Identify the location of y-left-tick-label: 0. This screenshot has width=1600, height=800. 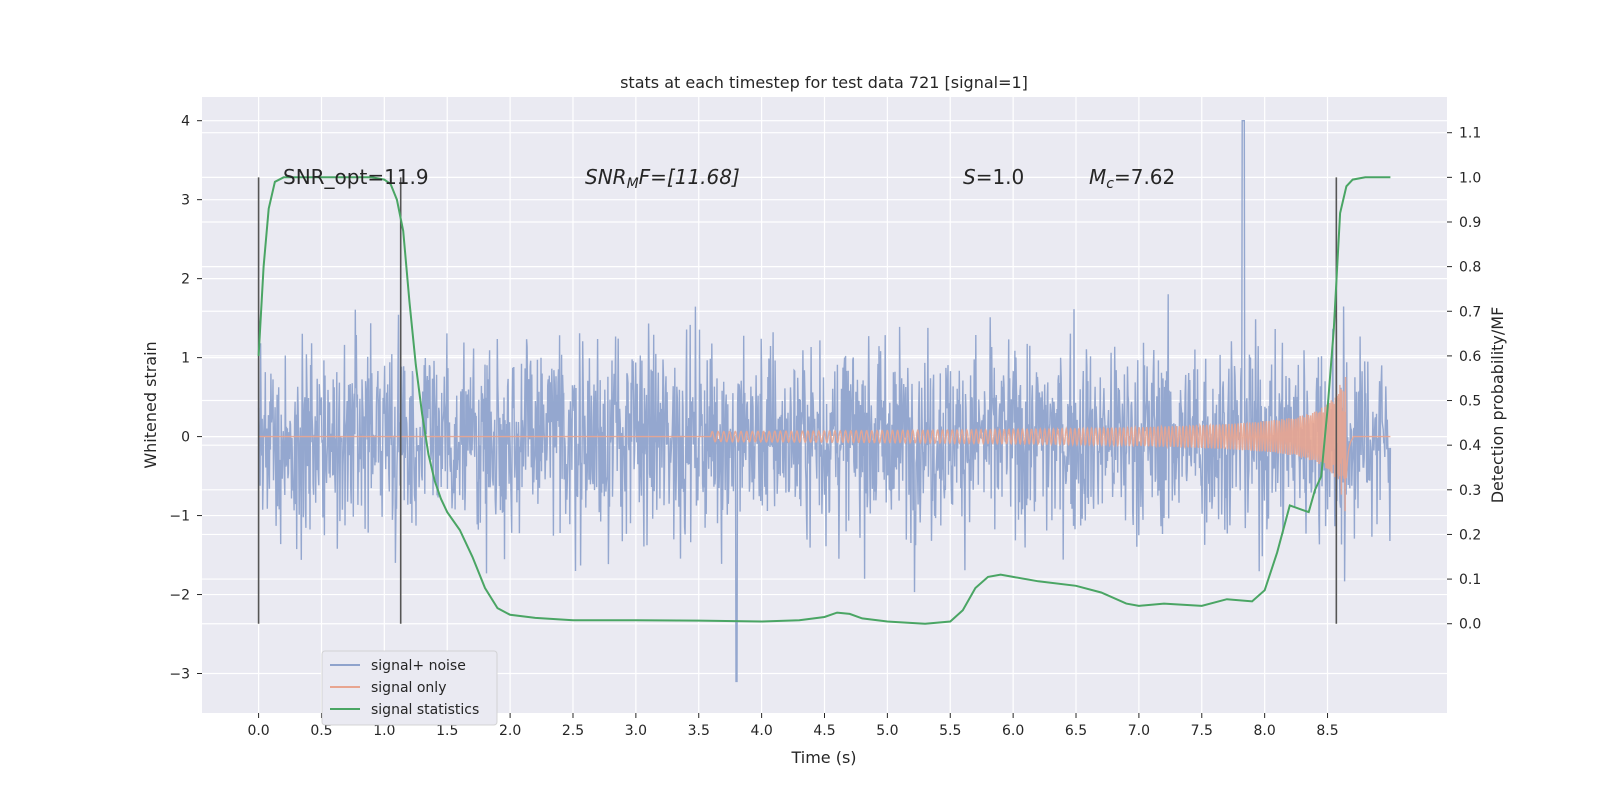
(185, 438).